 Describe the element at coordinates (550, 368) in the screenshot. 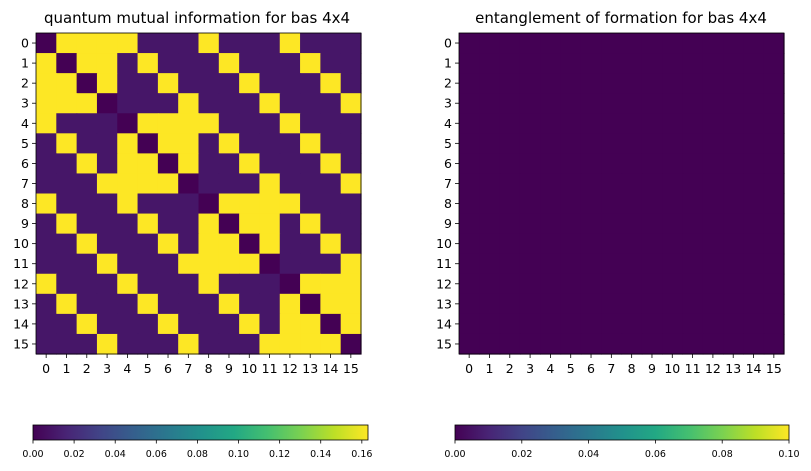

I see `x-tick-label: 4` at that location.